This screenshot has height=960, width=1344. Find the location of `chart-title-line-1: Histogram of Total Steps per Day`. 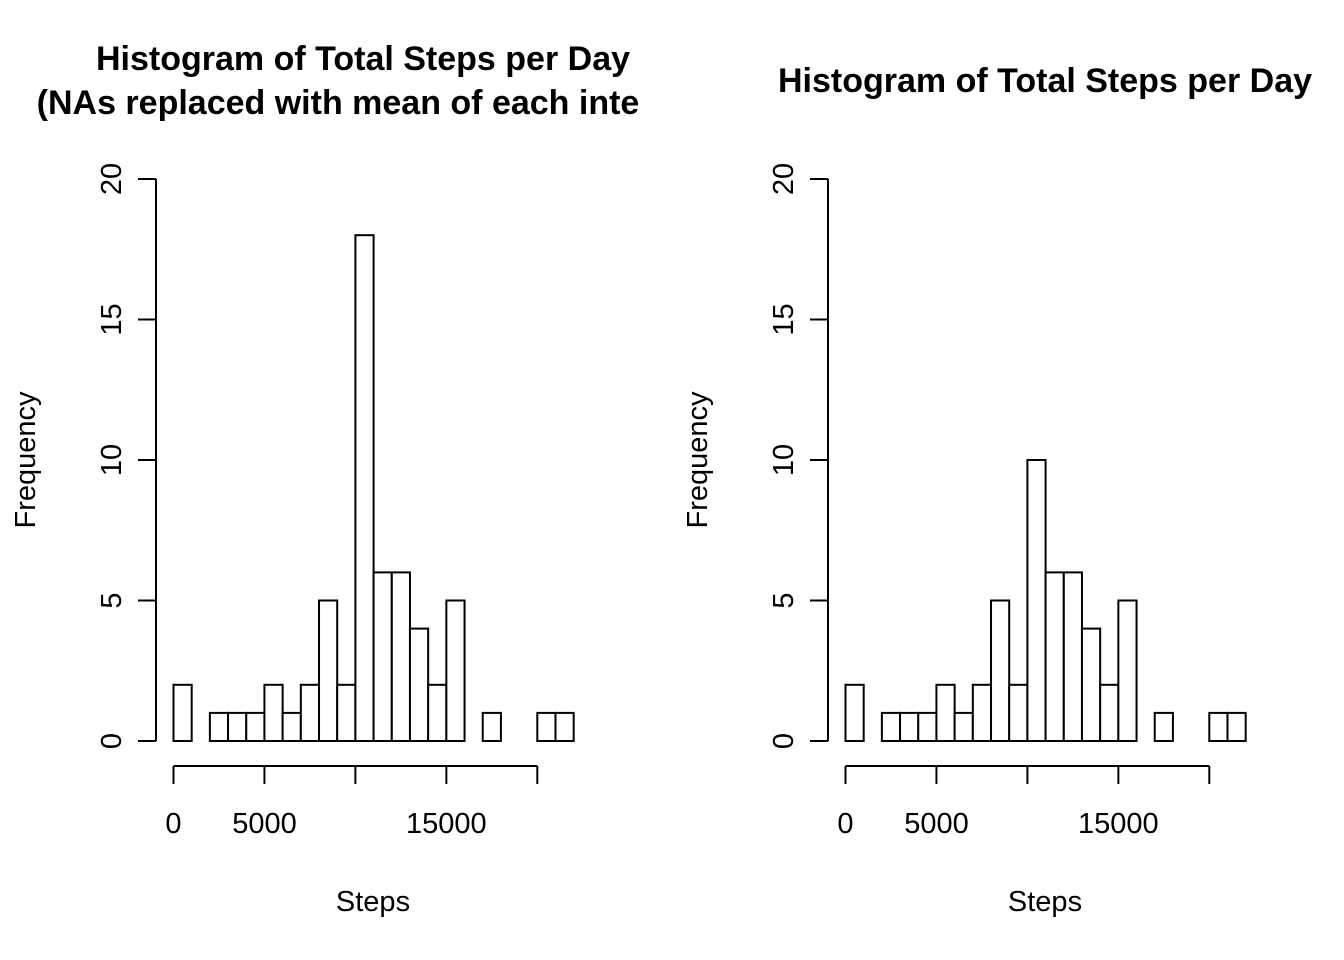

chart-title-line-1: Histogram of Total Steps per Day is located at coordinates (363, 59).